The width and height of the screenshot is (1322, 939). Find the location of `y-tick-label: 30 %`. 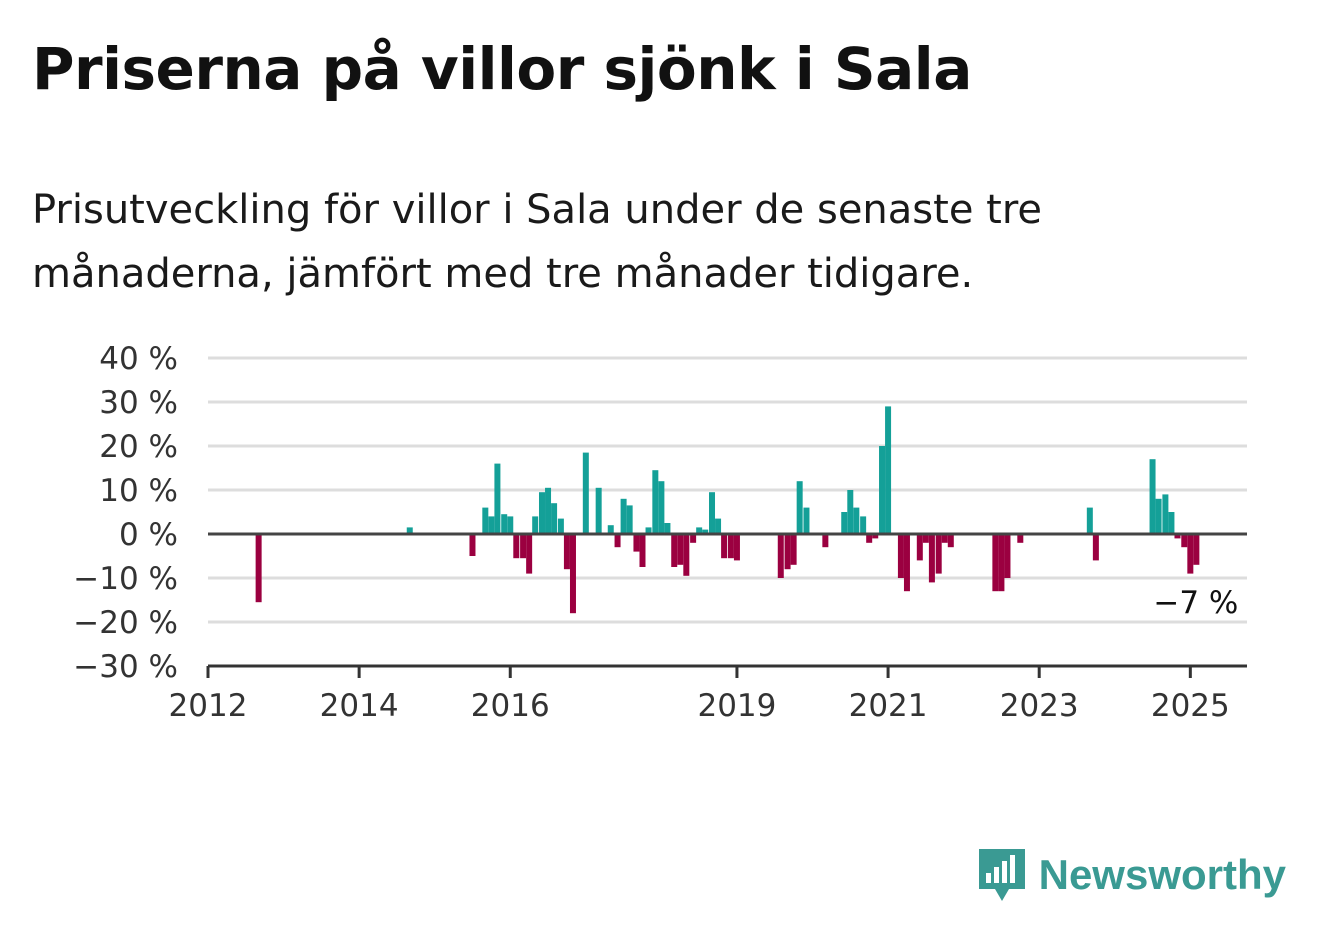

y-tick-label: 30 % is located at coordinates (138, 403).